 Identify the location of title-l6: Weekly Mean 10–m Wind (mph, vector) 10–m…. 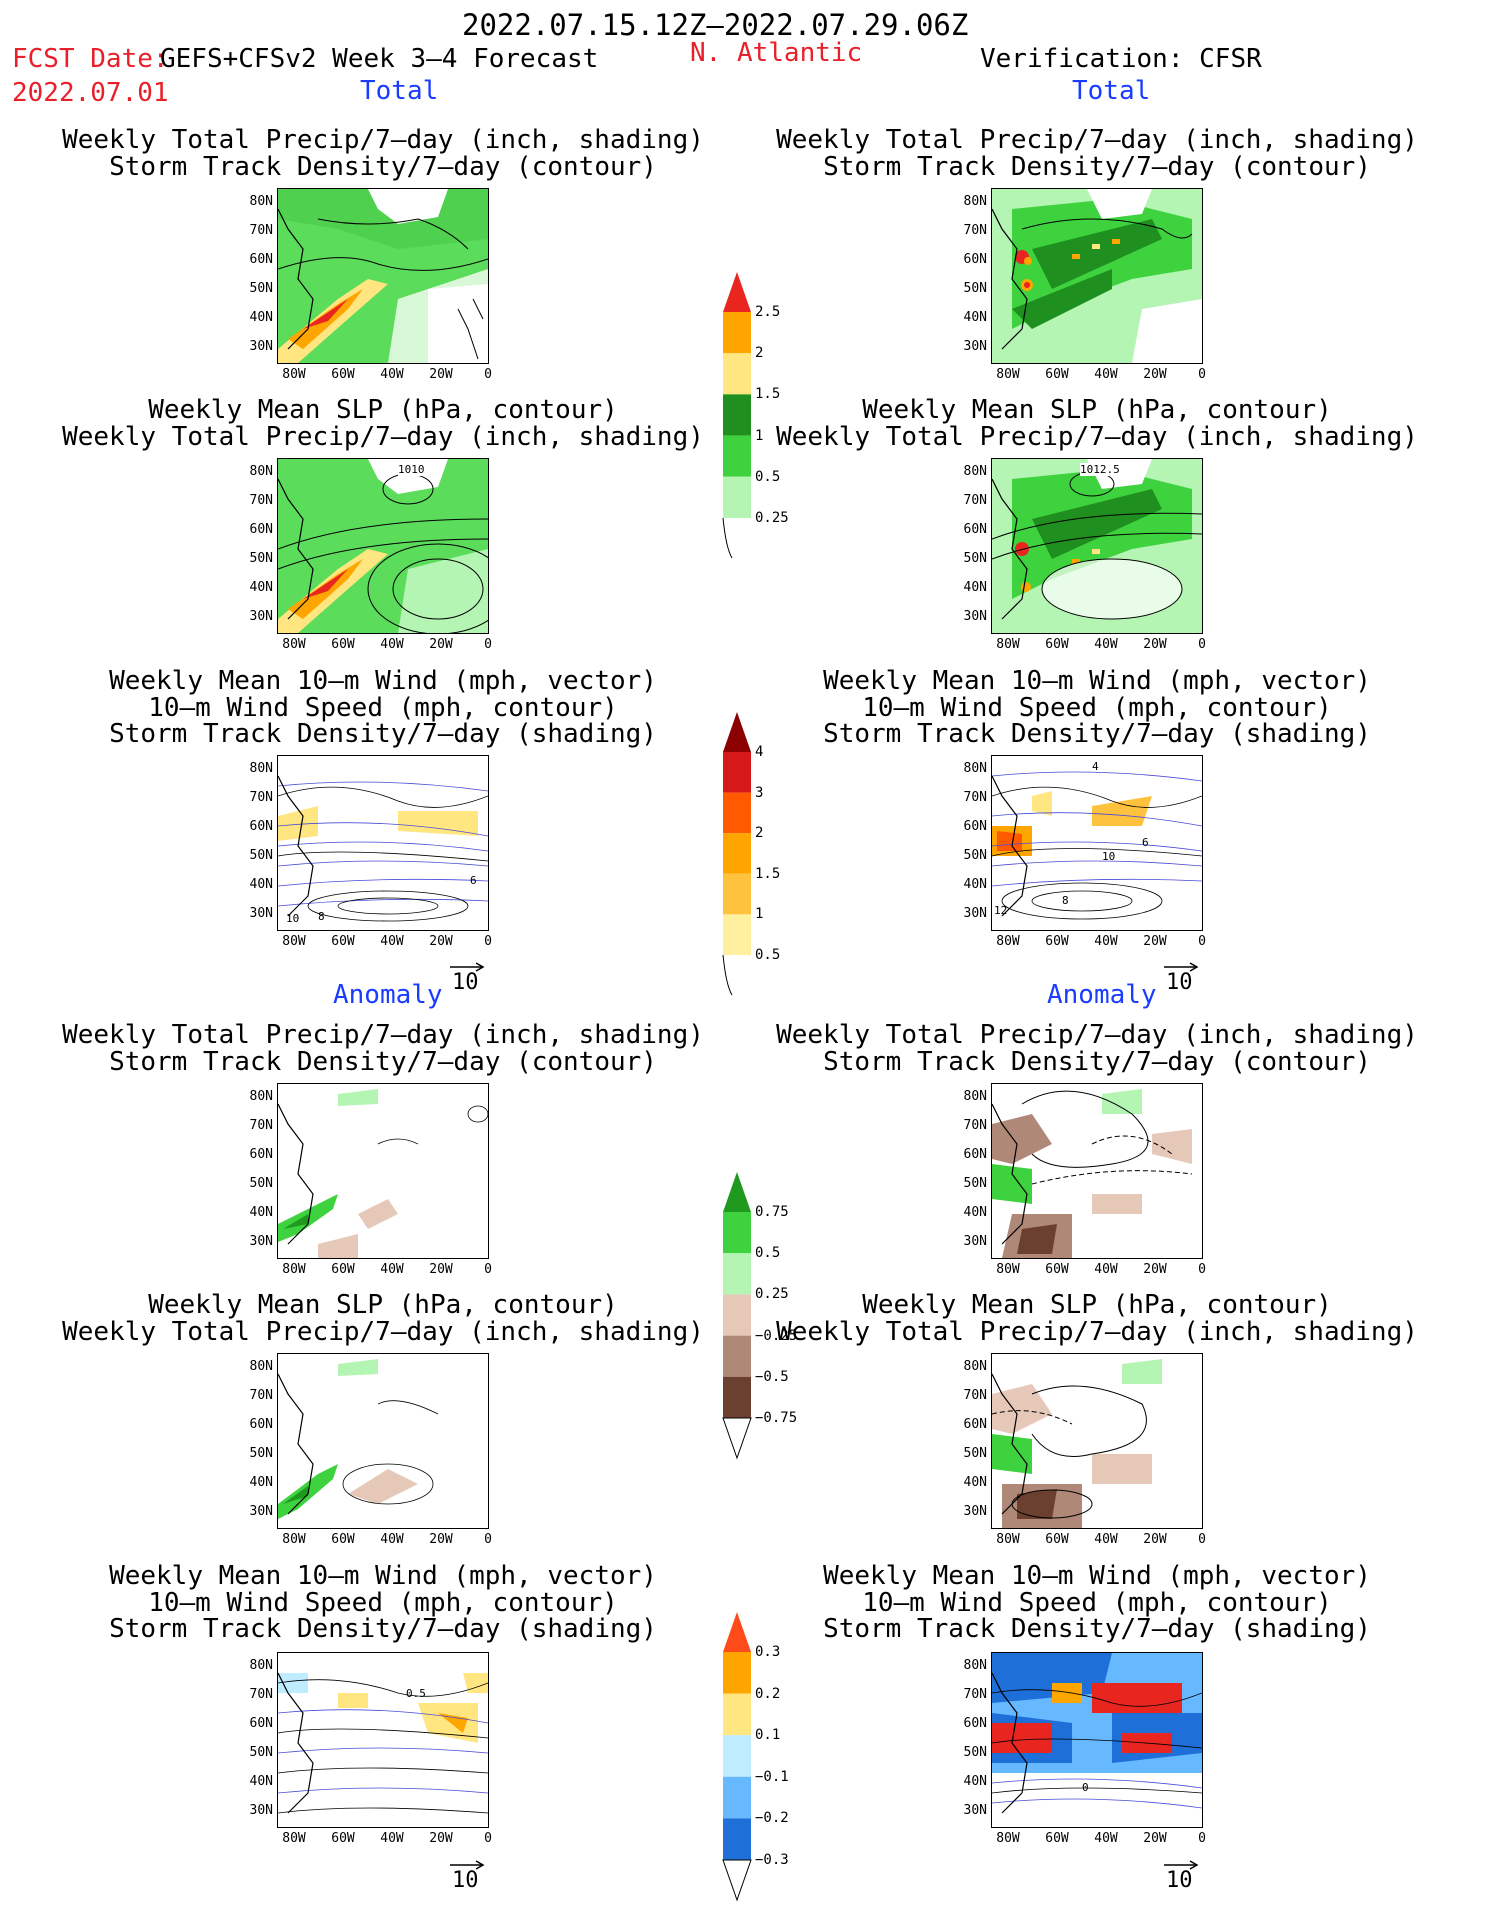
(383, 1602).